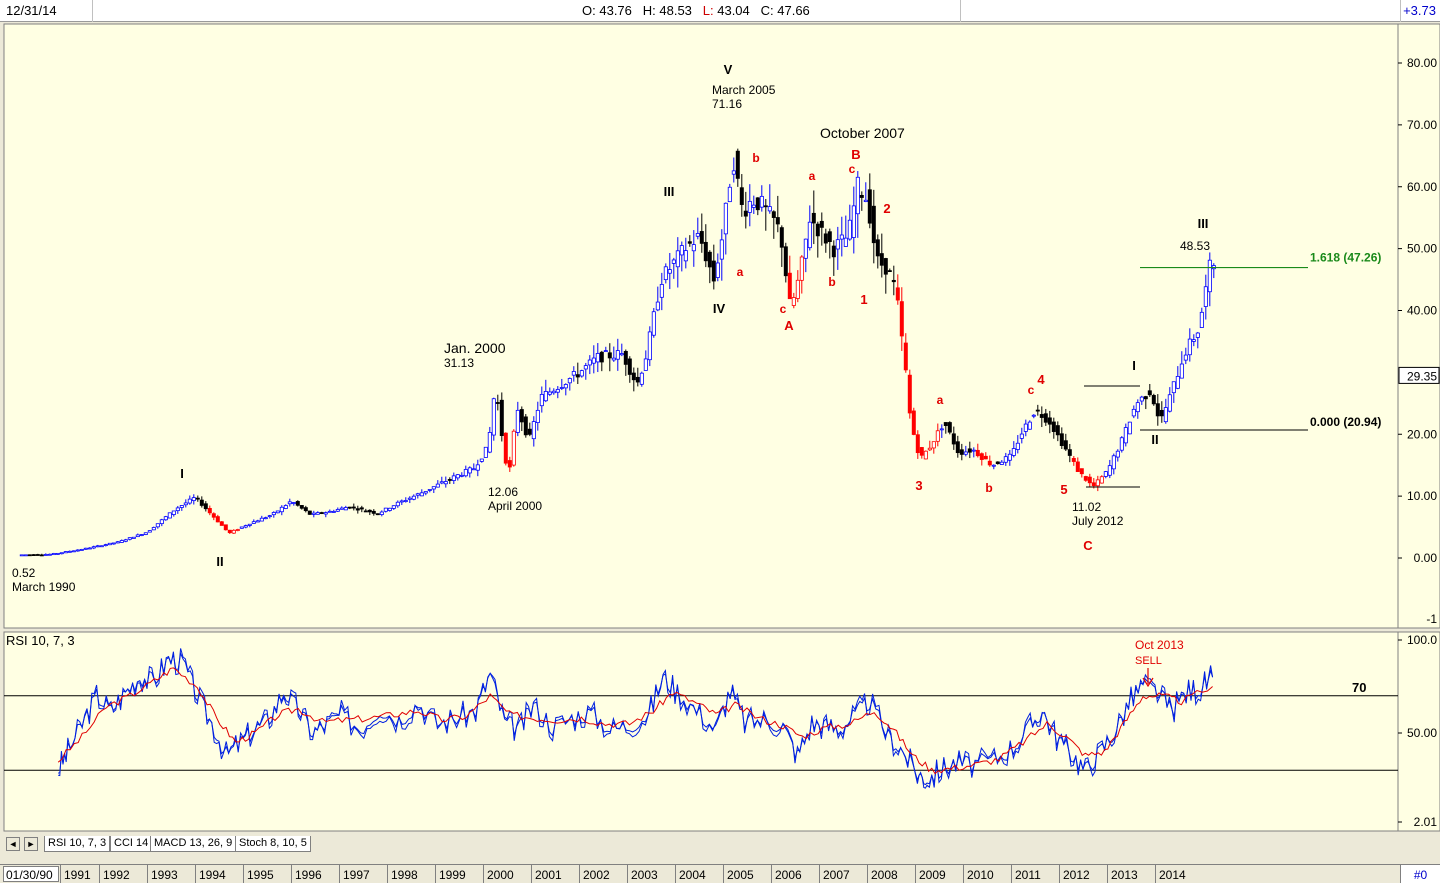 This screenshot has width=1440, height=883. Describe the element at coordinates (1345, 422) in the screenshot. I see `fib-0-label: 0.000 (20.94)` at that location.